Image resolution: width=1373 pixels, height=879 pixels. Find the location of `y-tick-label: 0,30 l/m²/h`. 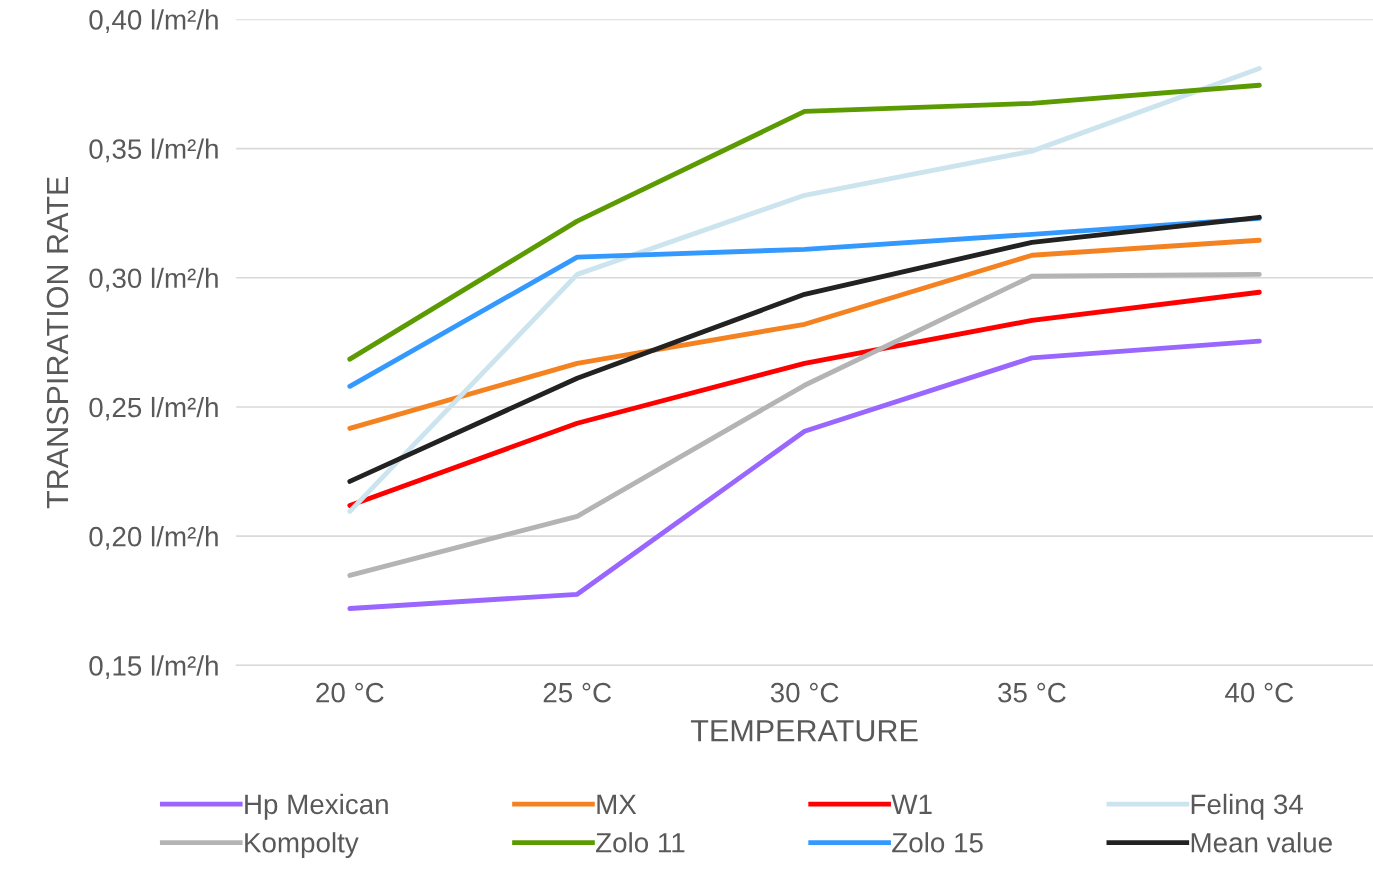

y-tick-label: 0,30 l/m²/h is located at coordinates (153, 279).